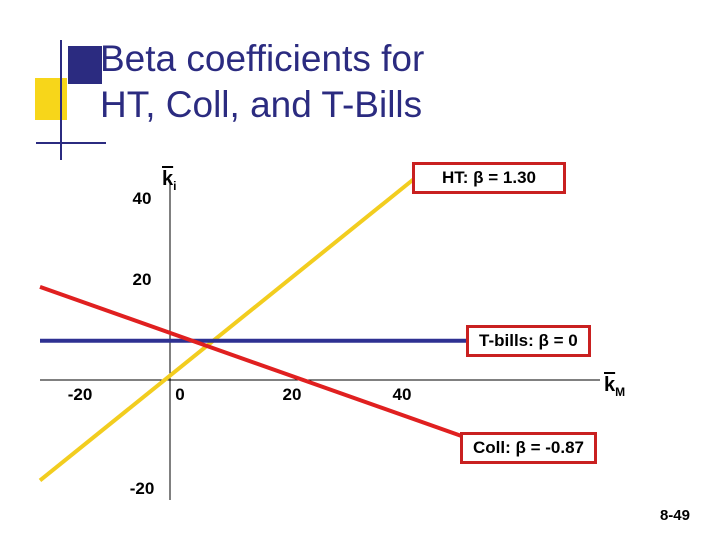  Describe the element at coordinates (262, 58) in the screenshot. I see `slide-title-line-1: Beta coefficients for` at that location.